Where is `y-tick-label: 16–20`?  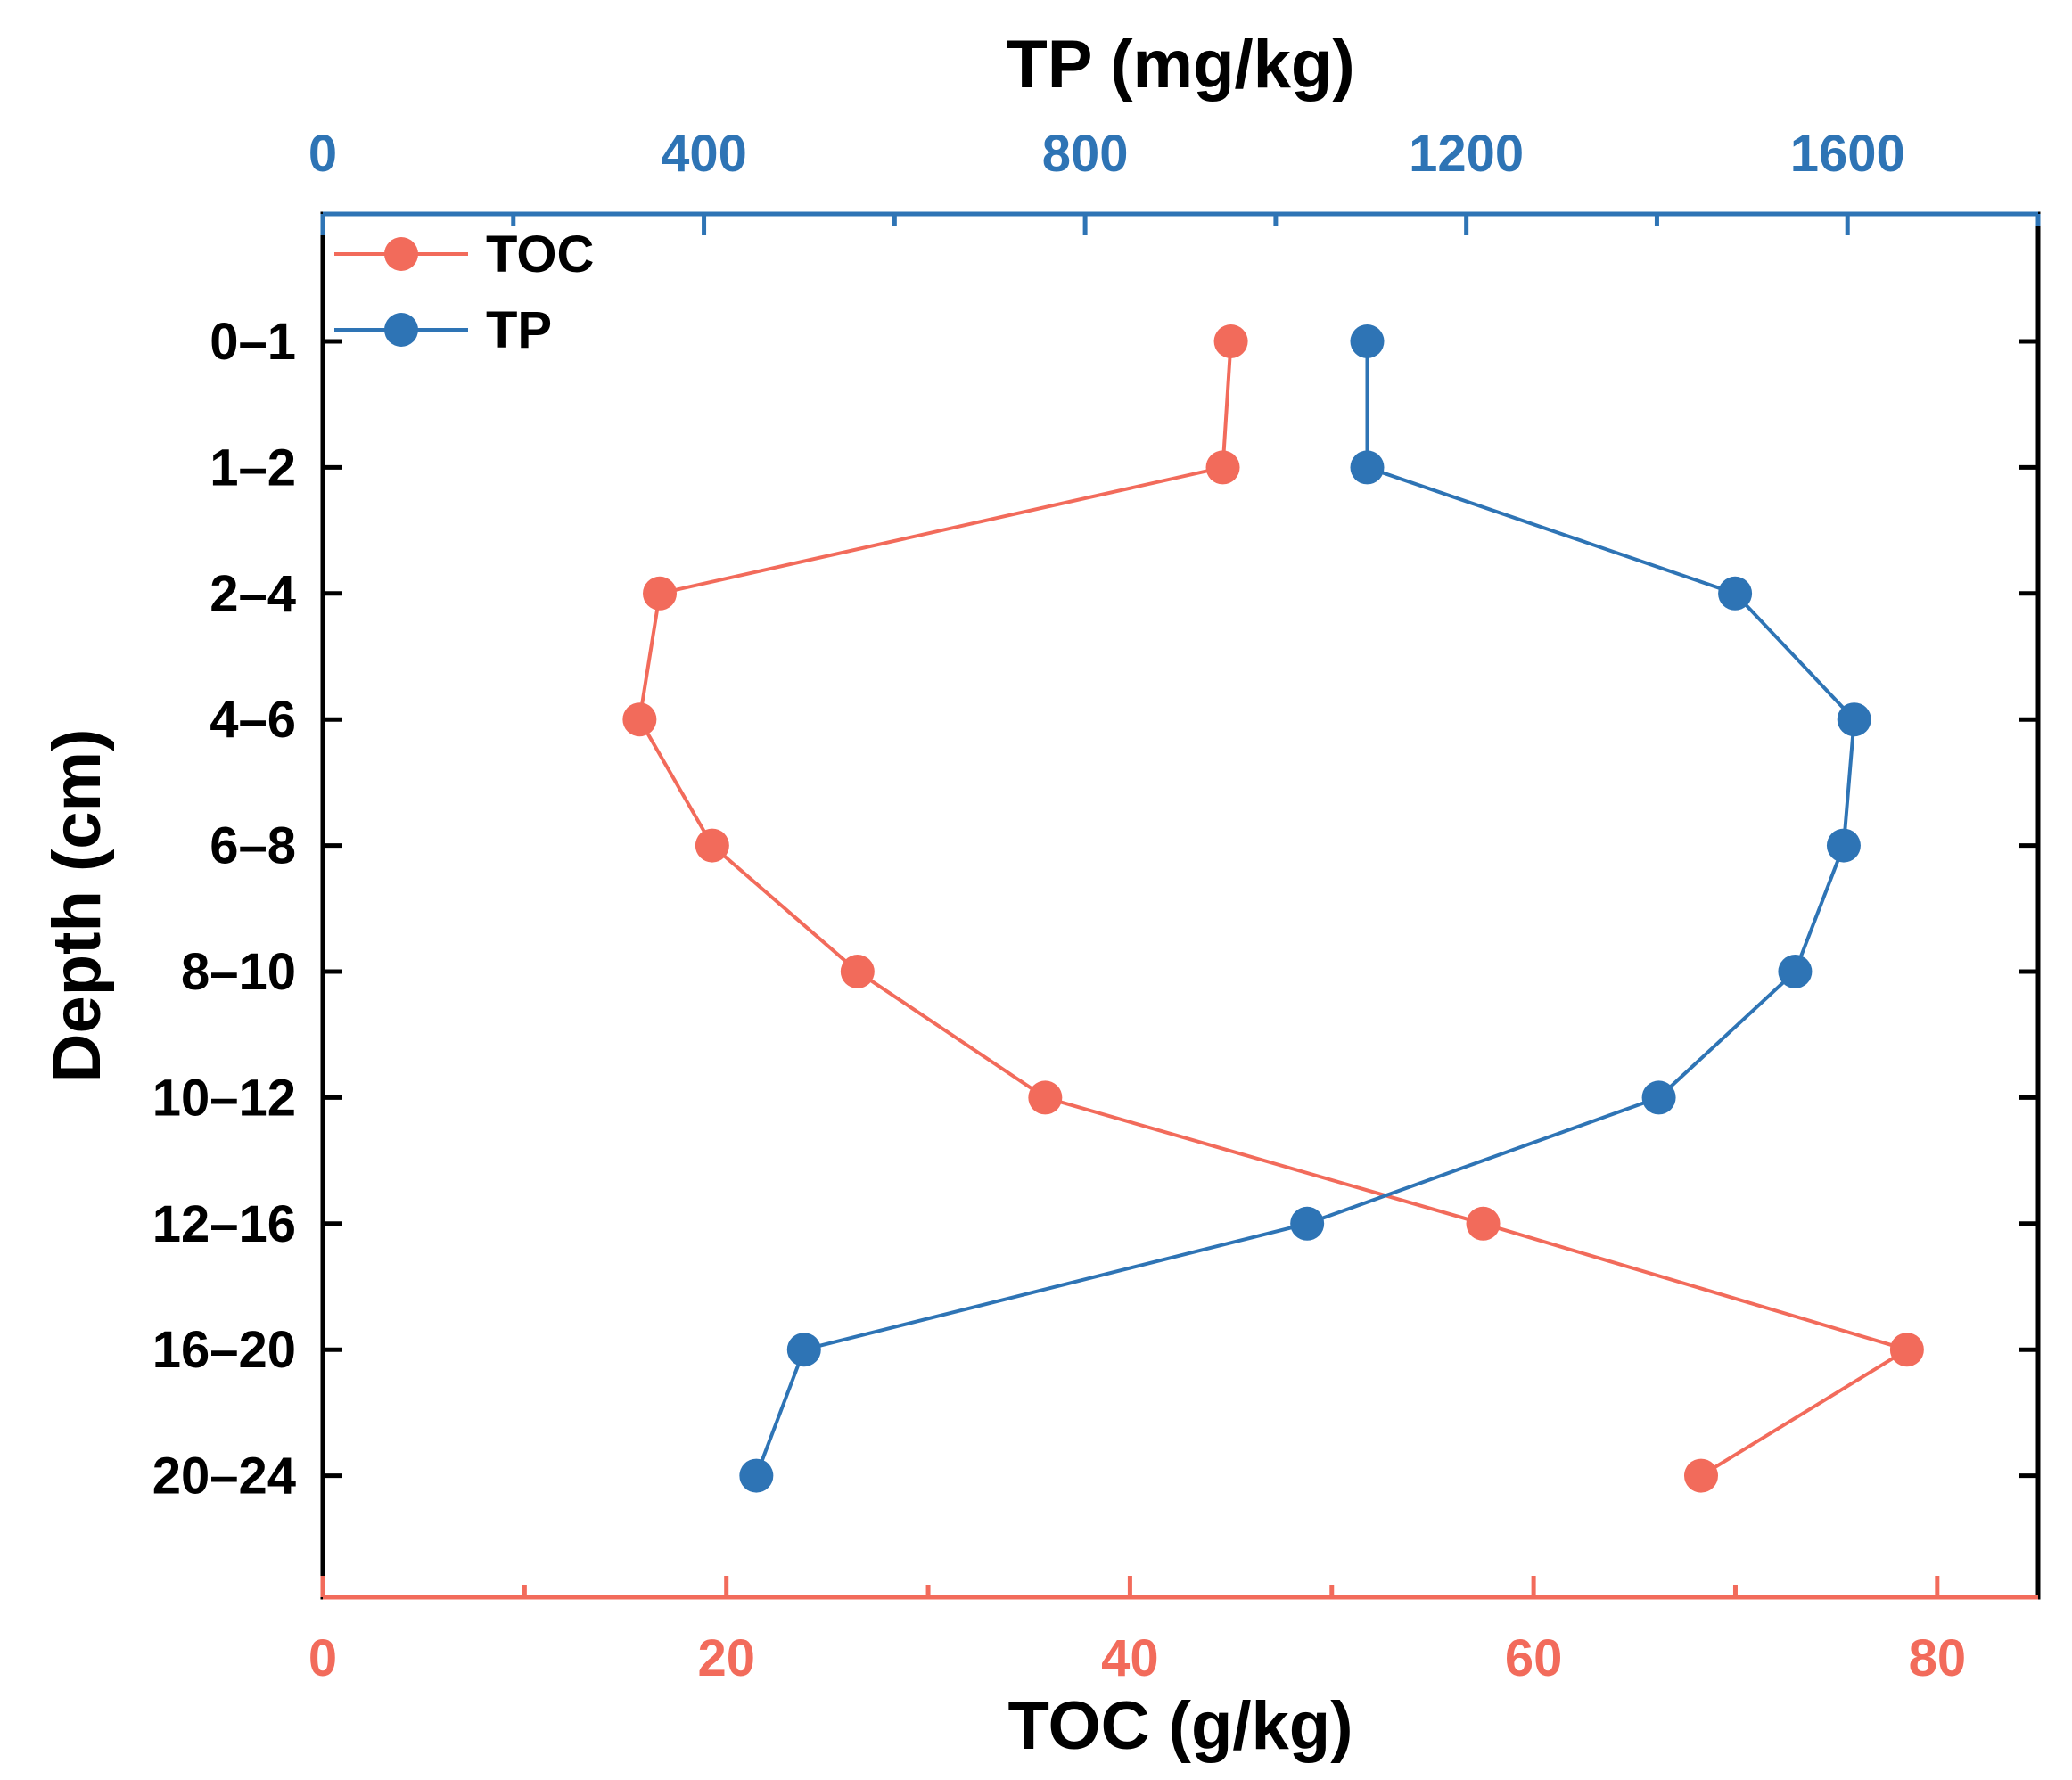 y-tick-label: 16–20 is located at coordinates (224, 1350).